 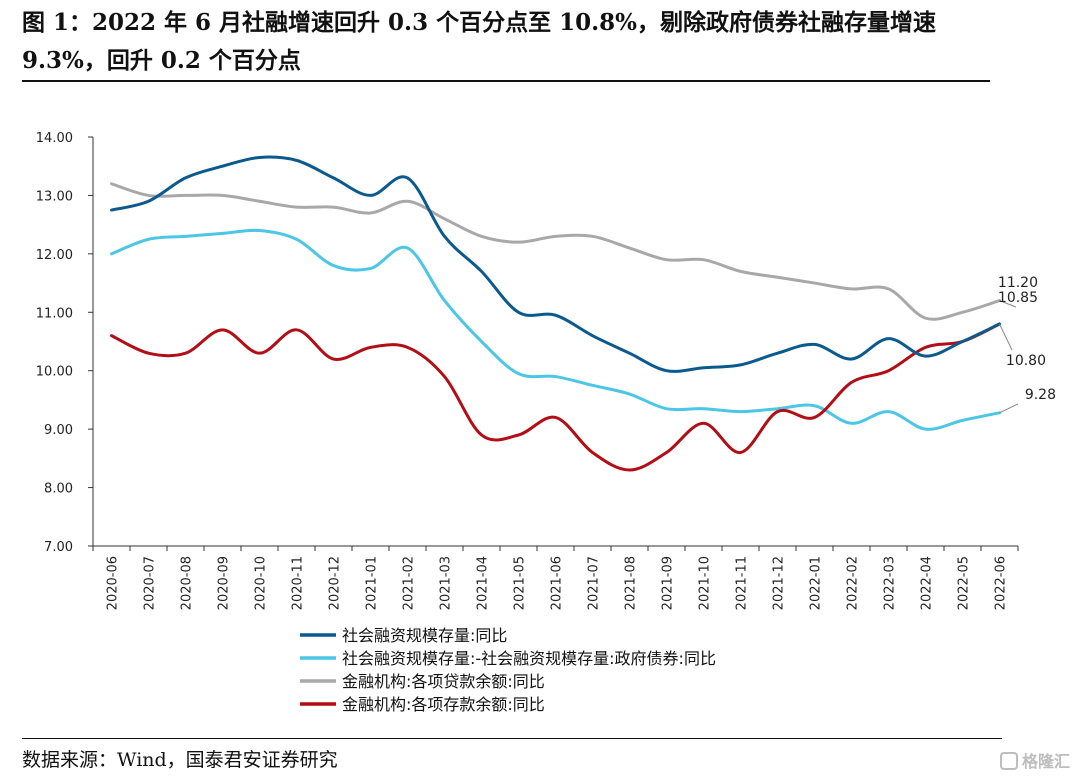 I want to click on x-tick-label: 2021-08, so click(x=631, y=583).